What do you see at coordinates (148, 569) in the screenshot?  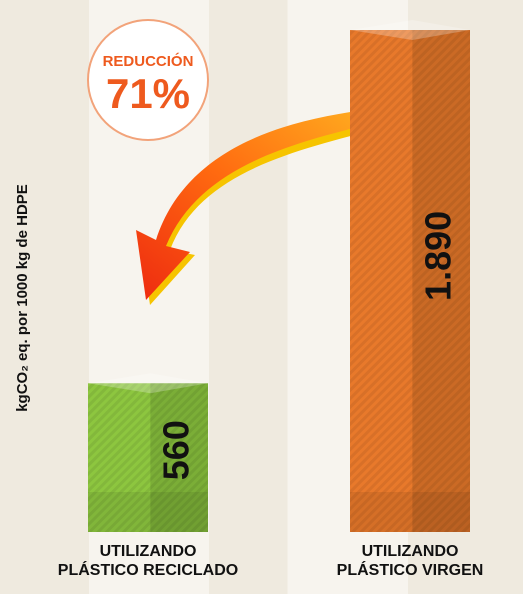 I see `x-tick-label: PLÁSTICO RECICLADO` at bounding box center [148, 569].